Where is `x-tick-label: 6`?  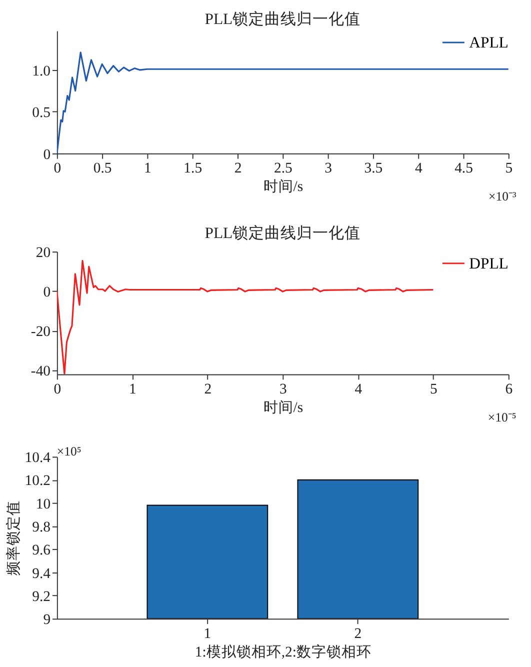
x-tick-label: 6 is located at coordinates (509, 389).